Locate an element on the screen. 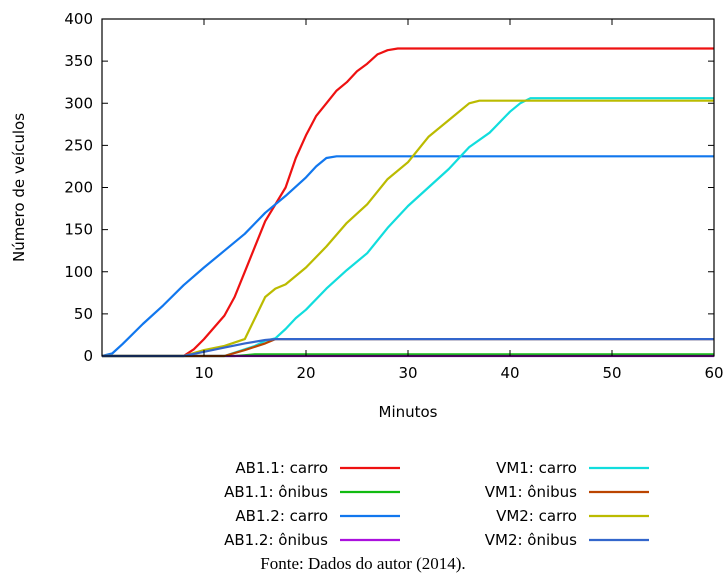  y-tick-label: 50 is located at coordinates (83, 314).